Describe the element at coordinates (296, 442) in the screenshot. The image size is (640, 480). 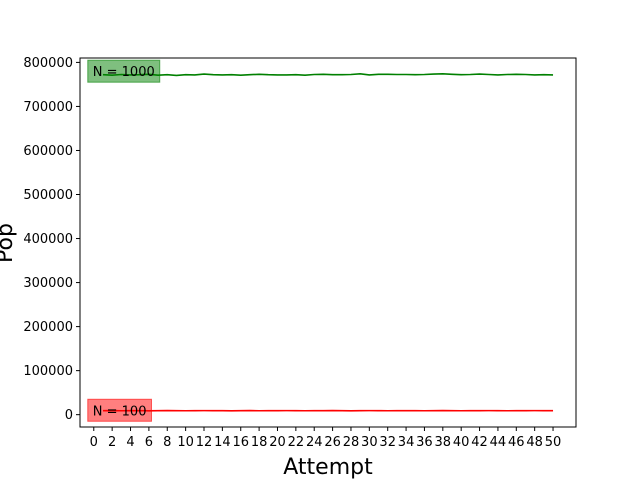
I see `x-tick-label: 22` at that location.